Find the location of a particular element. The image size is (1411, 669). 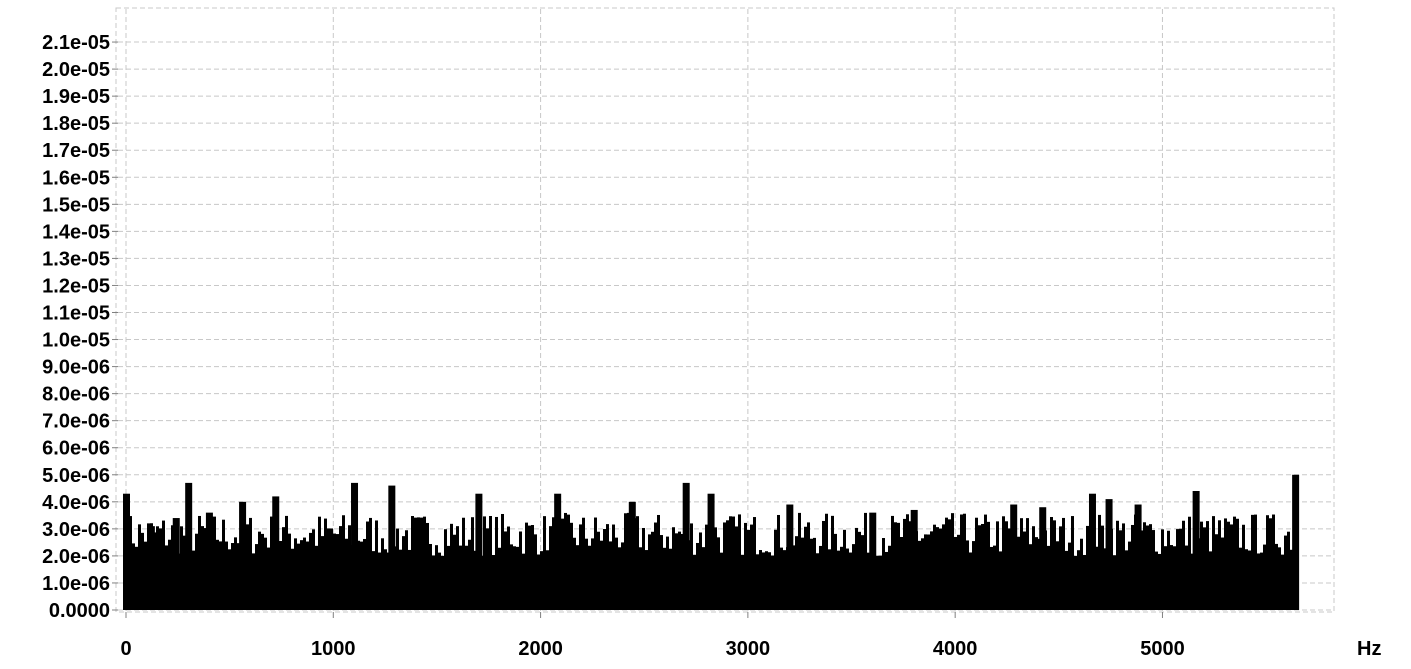

y-tick-label: 7.0e-06 is located at coordinates (76, 422).